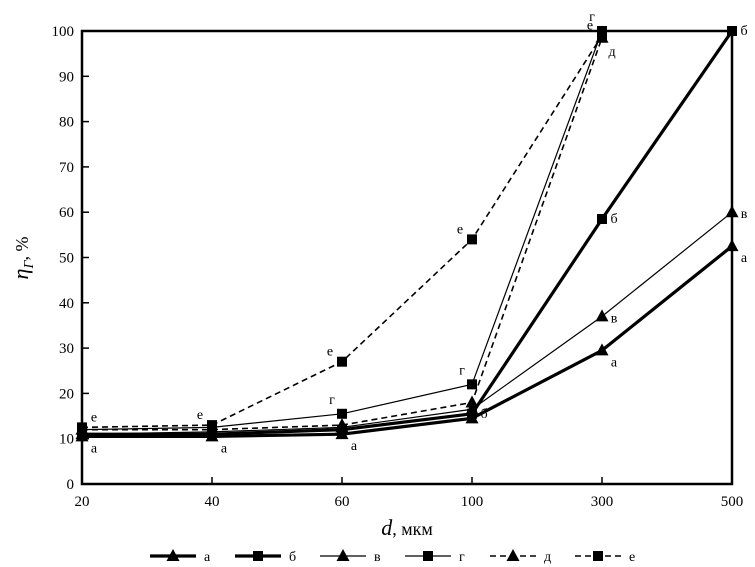 This screenshot has width=755, height=567. I want to click on x-axis-symbol: d, so click(387, 527).